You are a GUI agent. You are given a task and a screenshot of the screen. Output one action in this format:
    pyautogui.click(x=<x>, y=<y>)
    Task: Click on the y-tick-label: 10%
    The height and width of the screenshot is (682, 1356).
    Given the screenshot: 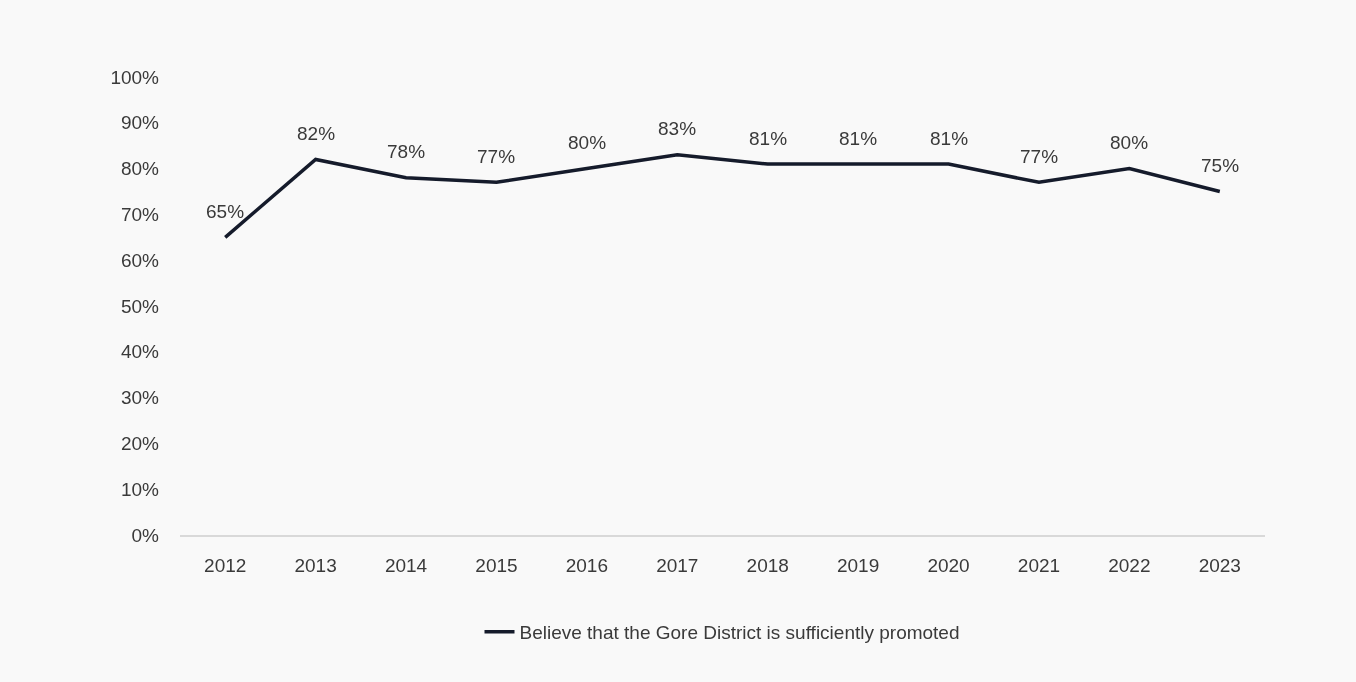 What is the action you would take?
    pyautogui.click(x=140, y=489)
    